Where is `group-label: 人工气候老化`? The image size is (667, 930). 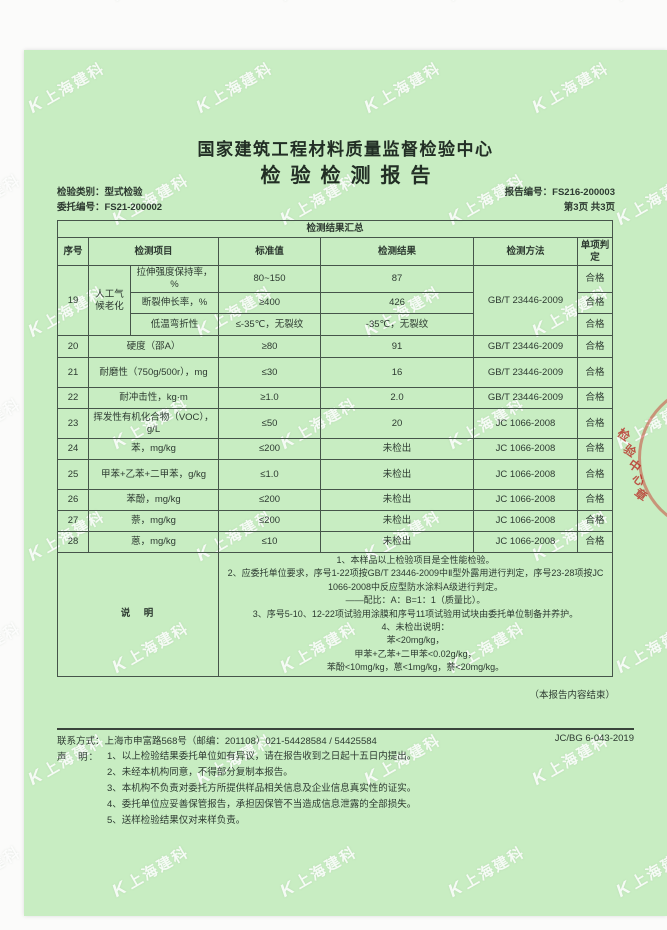
group-label: 人工气候老化 is located at coordinates (109, 300).